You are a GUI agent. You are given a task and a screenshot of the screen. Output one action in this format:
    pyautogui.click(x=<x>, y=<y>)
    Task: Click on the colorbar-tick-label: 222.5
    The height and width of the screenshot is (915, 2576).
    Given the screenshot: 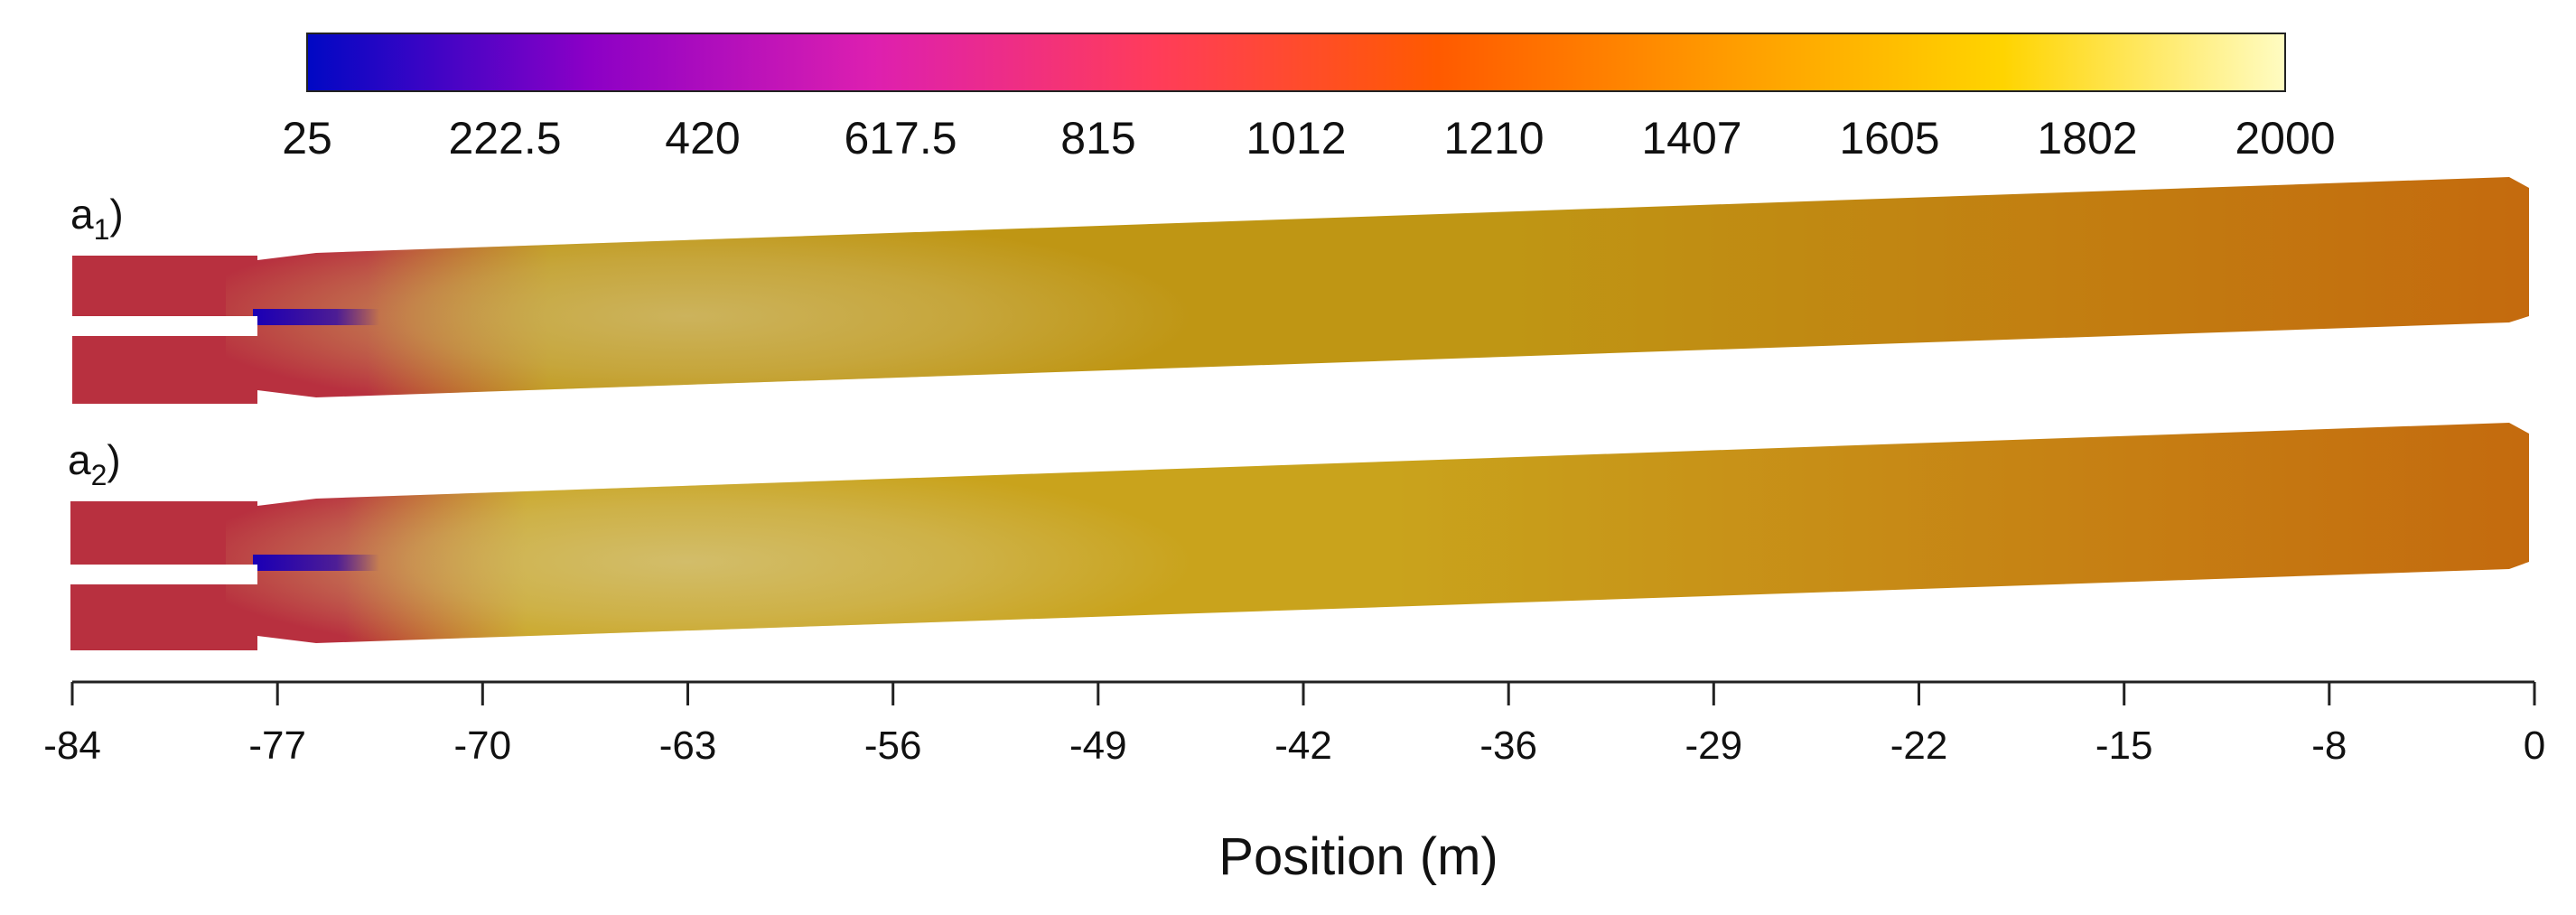 What is the action you would take?
    pyautogui.click(x=504, y=138)
    